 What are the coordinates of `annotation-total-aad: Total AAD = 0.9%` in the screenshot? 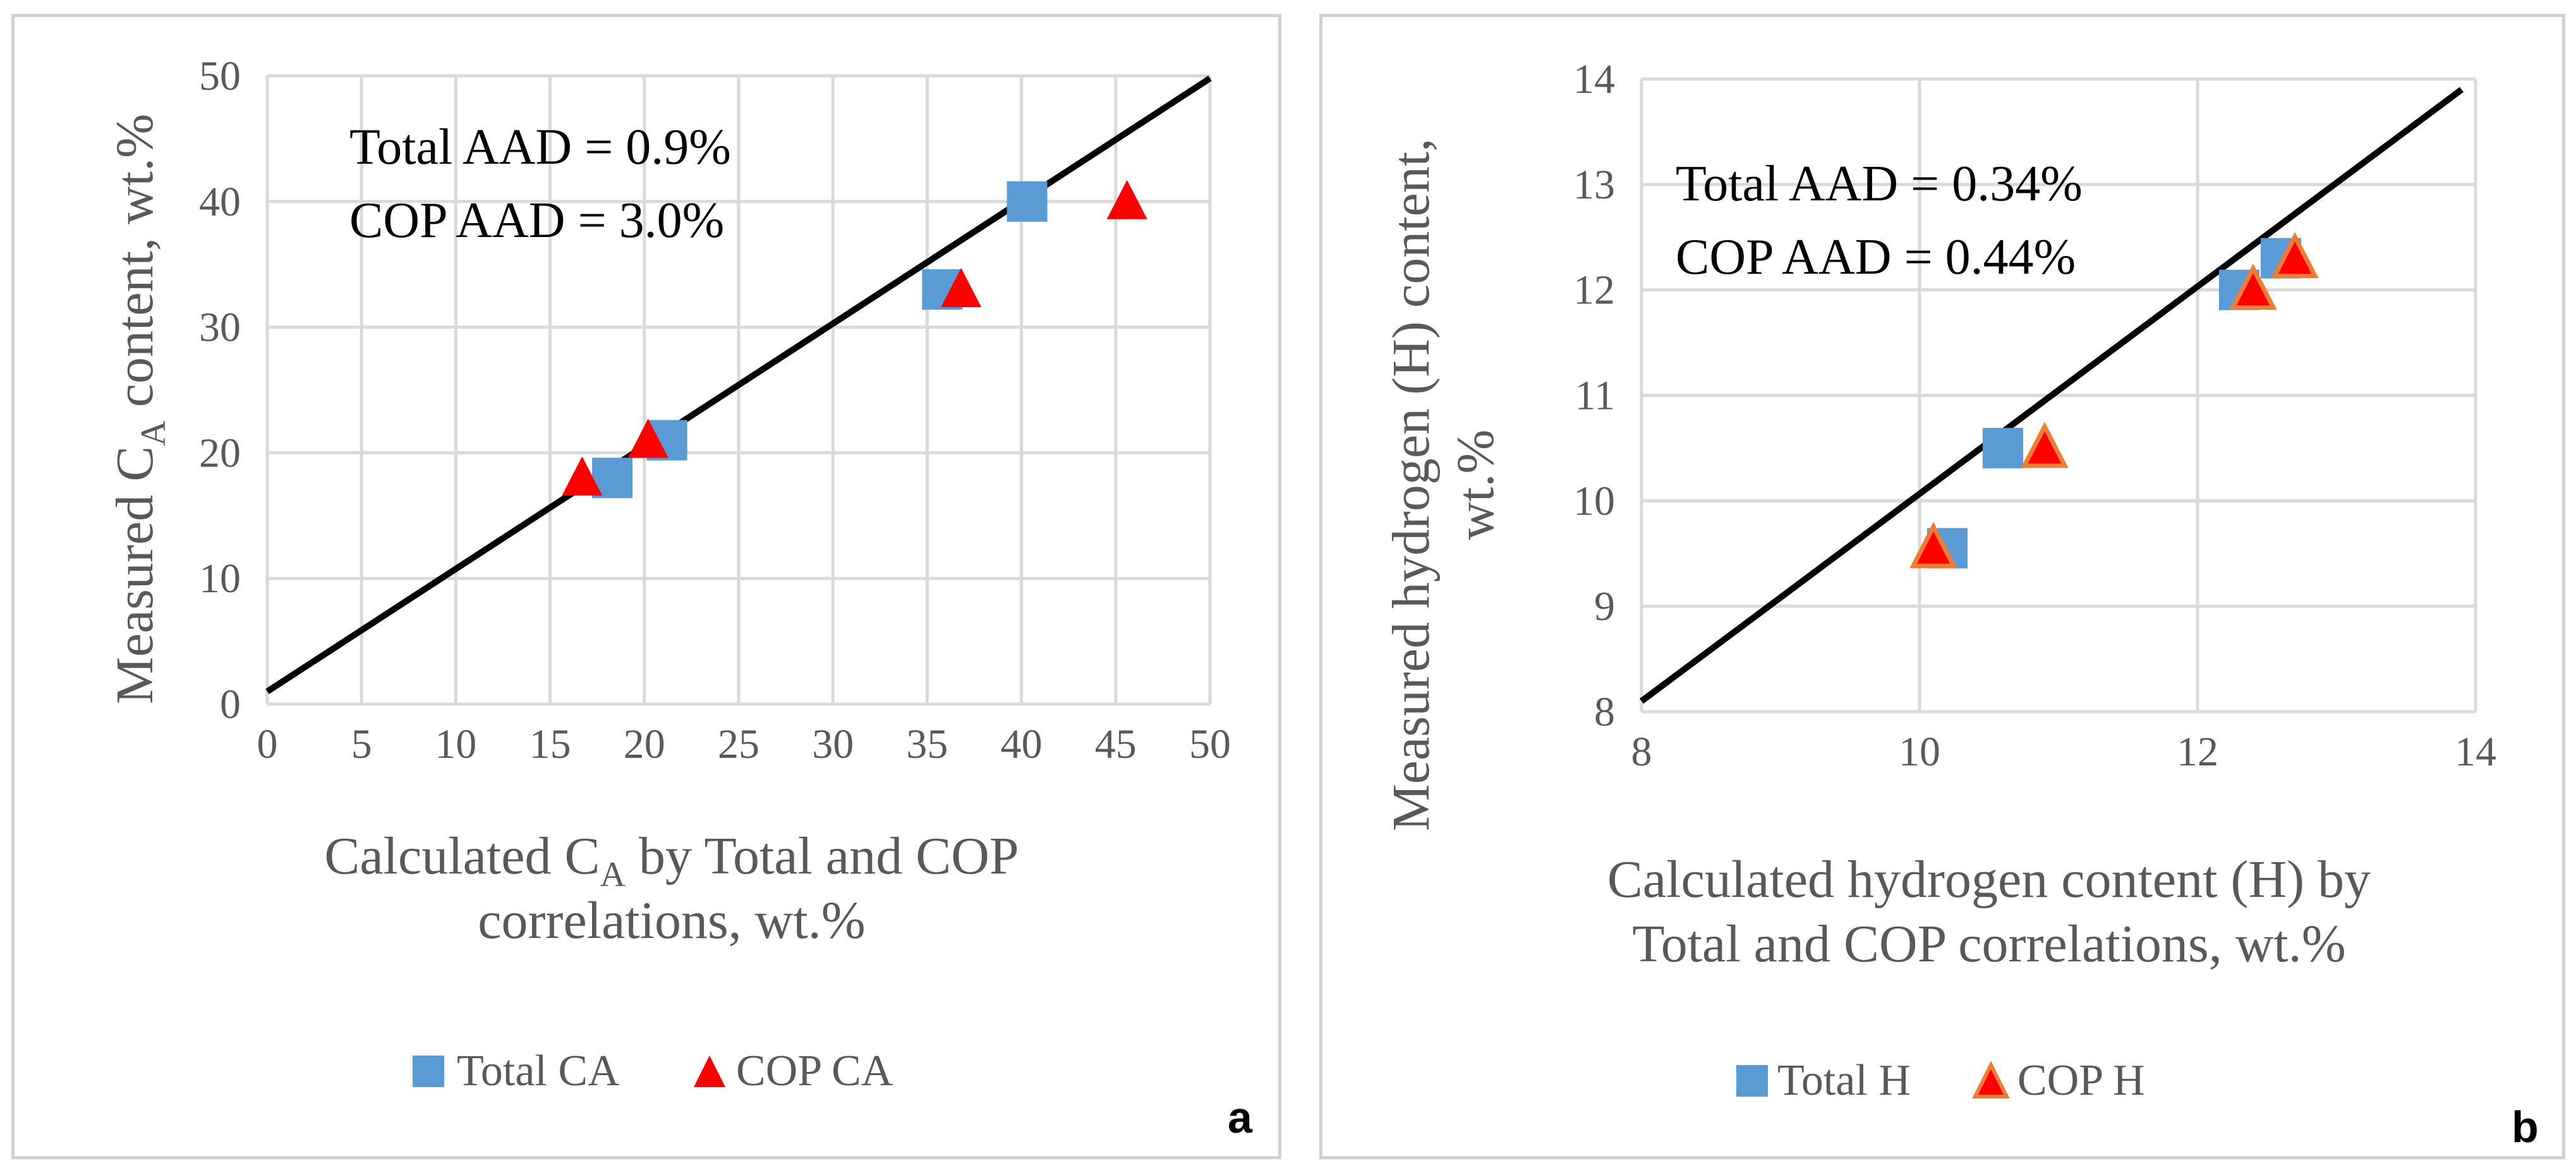 It's located at (540, 147).